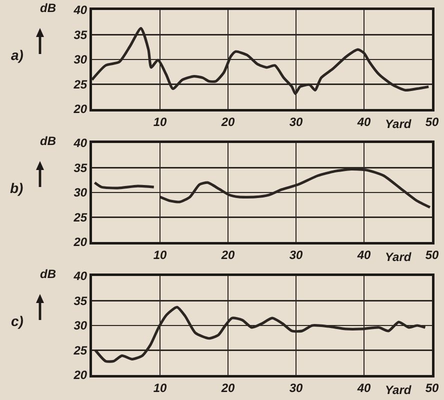 The image size is (444, 400). Describe the element at coordinates (17, 188) in the screenshot. I see `text: b)` at that location.